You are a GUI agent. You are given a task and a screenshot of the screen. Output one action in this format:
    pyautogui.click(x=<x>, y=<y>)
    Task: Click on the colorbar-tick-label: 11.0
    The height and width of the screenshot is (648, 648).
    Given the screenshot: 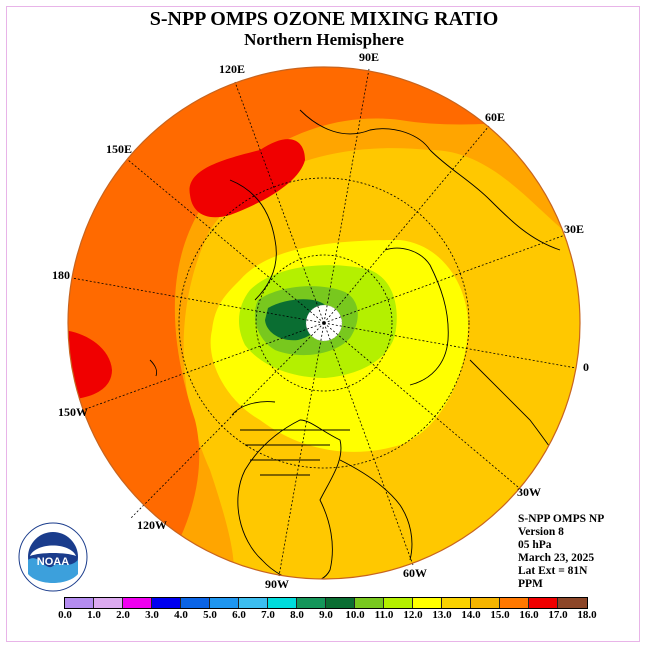 What is the action you would take?
    pyautogui.click(x=384, y=615)
    